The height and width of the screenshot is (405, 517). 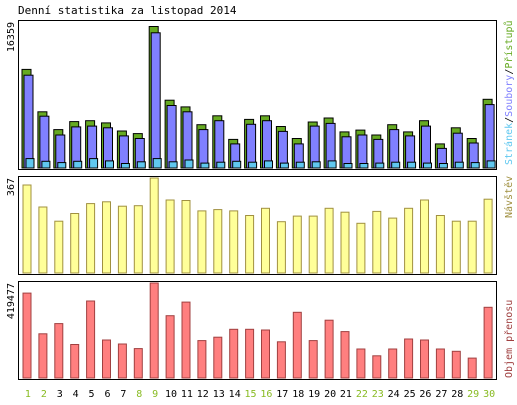 I want to click on x-tick-label-day-8: 8, so click(x=139, y=394).